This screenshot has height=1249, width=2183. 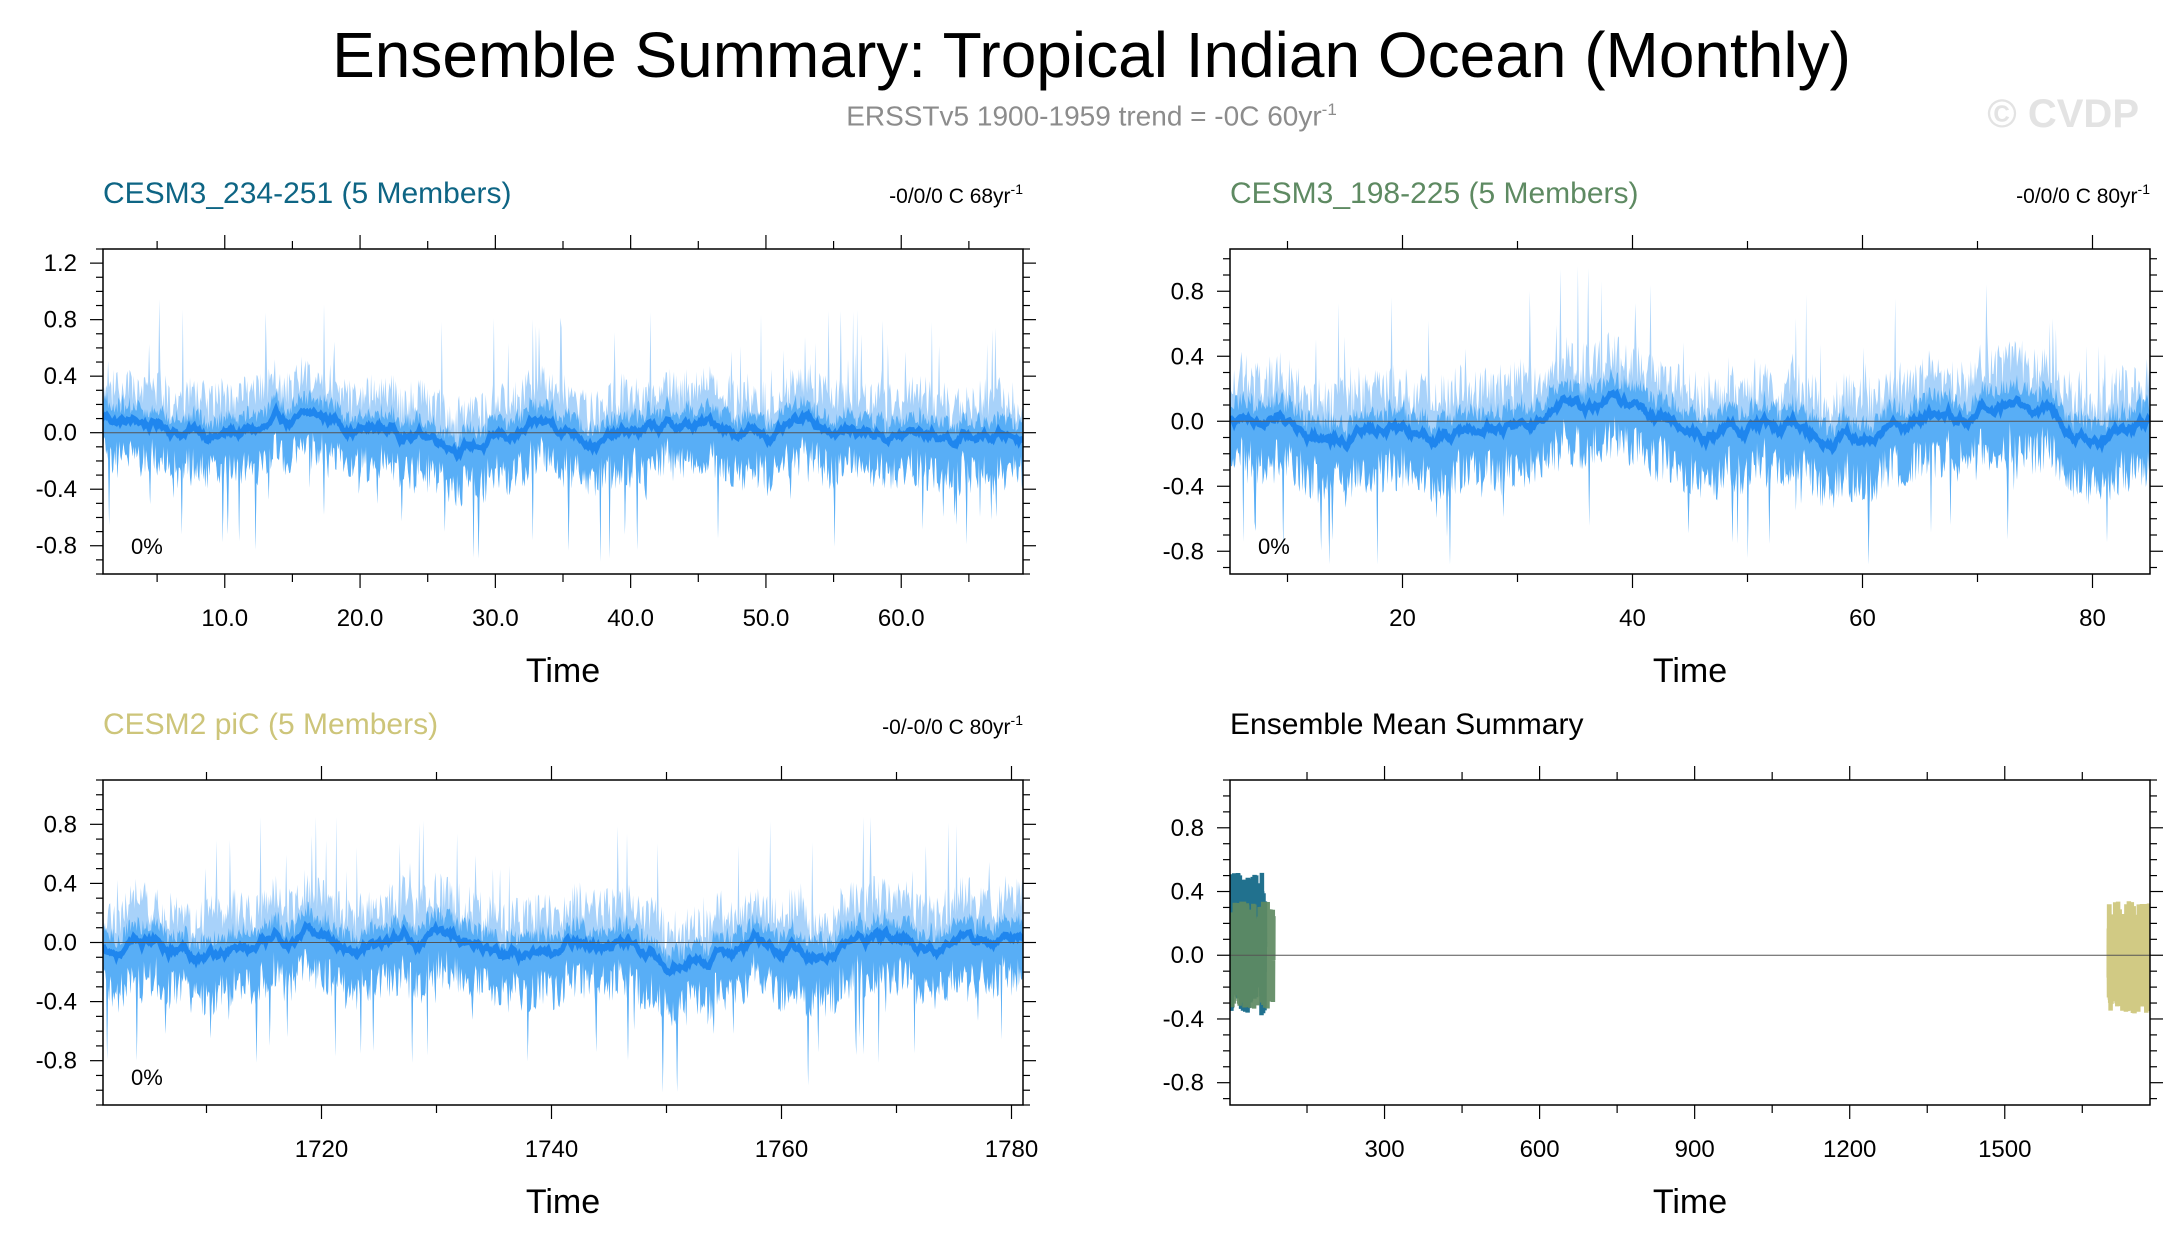 I want to click on x-tick-label: 40, so click(x=1632, y=618).